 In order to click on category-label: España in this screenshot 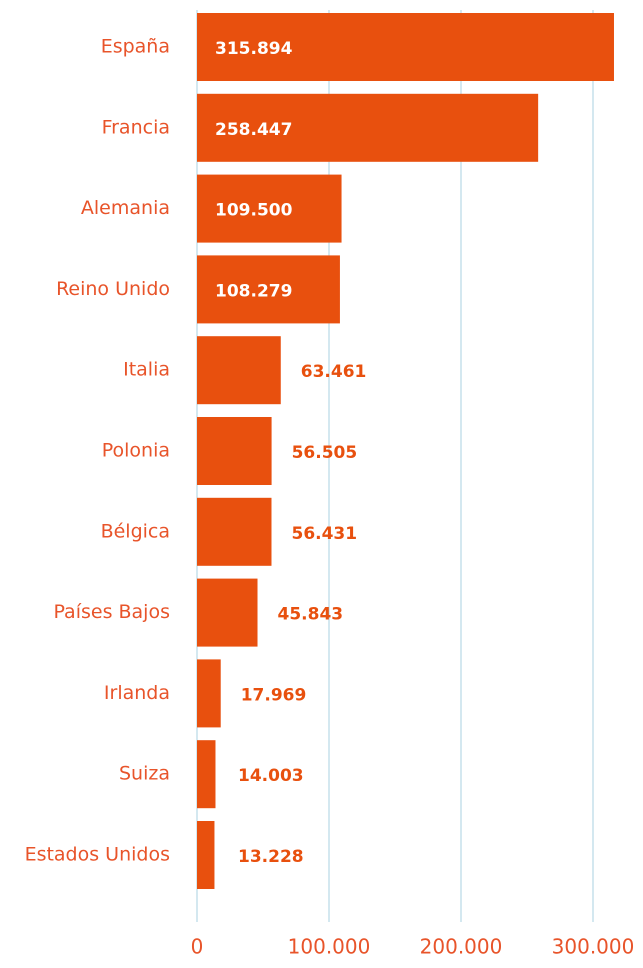, I will do `click(135, 47)`.